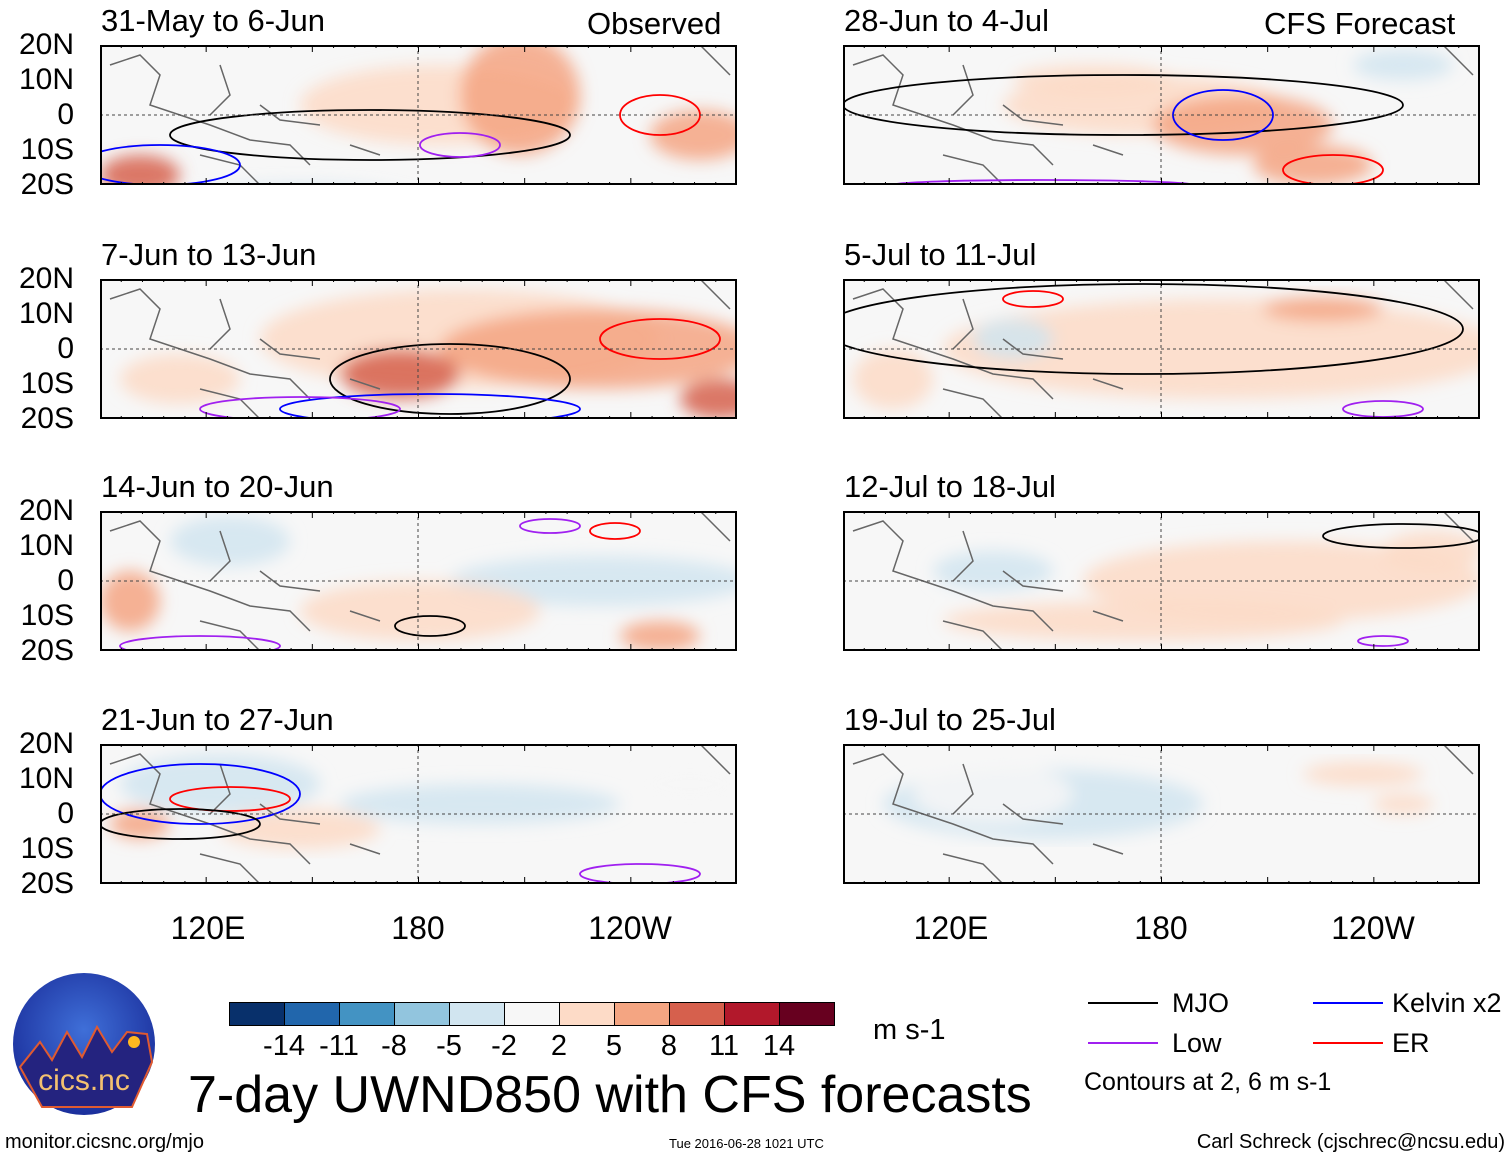 Image resolution: width=1510 pixels, height=1158 pixels. Describe the element at coordinates (950, 719) in the screenshot. I see `panel-title: 19-Jul to 25-Jul` at that location.